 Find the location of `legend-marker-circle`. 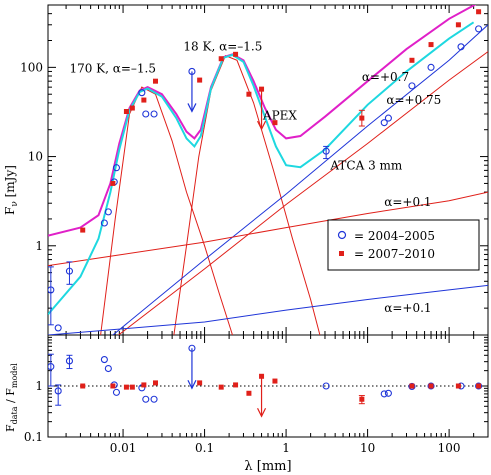

legend-marker-circle is located at coordinates (342, 235).